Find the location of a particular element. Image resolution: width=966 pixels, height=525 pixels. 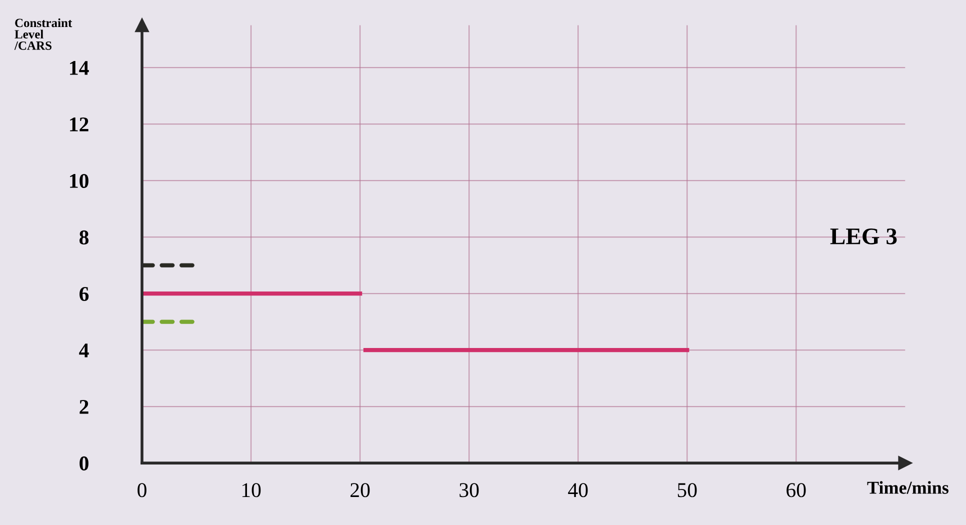

x-axis-title: Time/mins is located at coordinates (907, 487).